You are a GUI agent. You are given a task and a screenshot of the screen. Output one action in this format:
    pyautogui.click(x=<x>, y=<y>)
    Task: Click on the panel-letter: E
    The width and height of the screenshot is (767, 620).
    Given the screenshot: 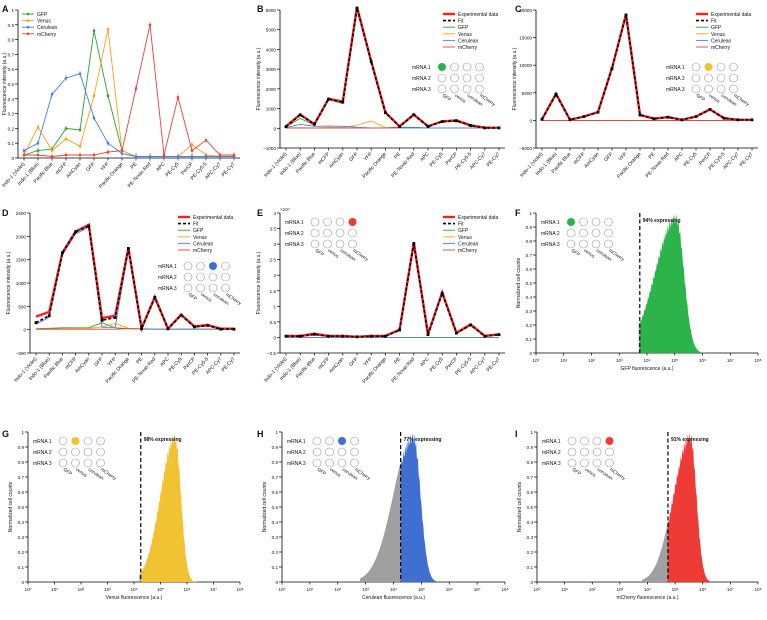 What is the action you would take?
    pyautogui.click(x=260, y=213)
    